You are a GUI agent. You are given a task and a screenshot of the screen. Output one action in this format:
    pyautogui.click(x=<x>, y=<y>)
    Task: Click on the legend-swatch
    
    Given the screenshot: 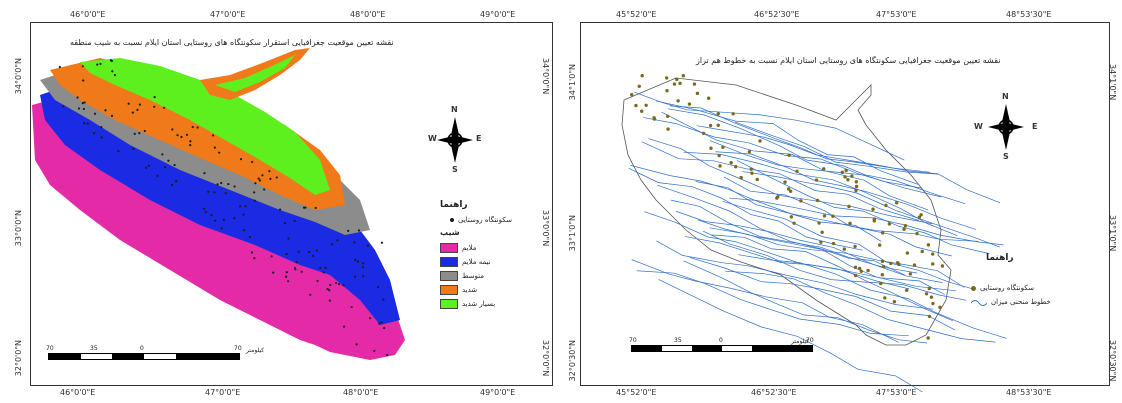 What is the action you would take?
    pyautogui.click(x=449, y=248)
    